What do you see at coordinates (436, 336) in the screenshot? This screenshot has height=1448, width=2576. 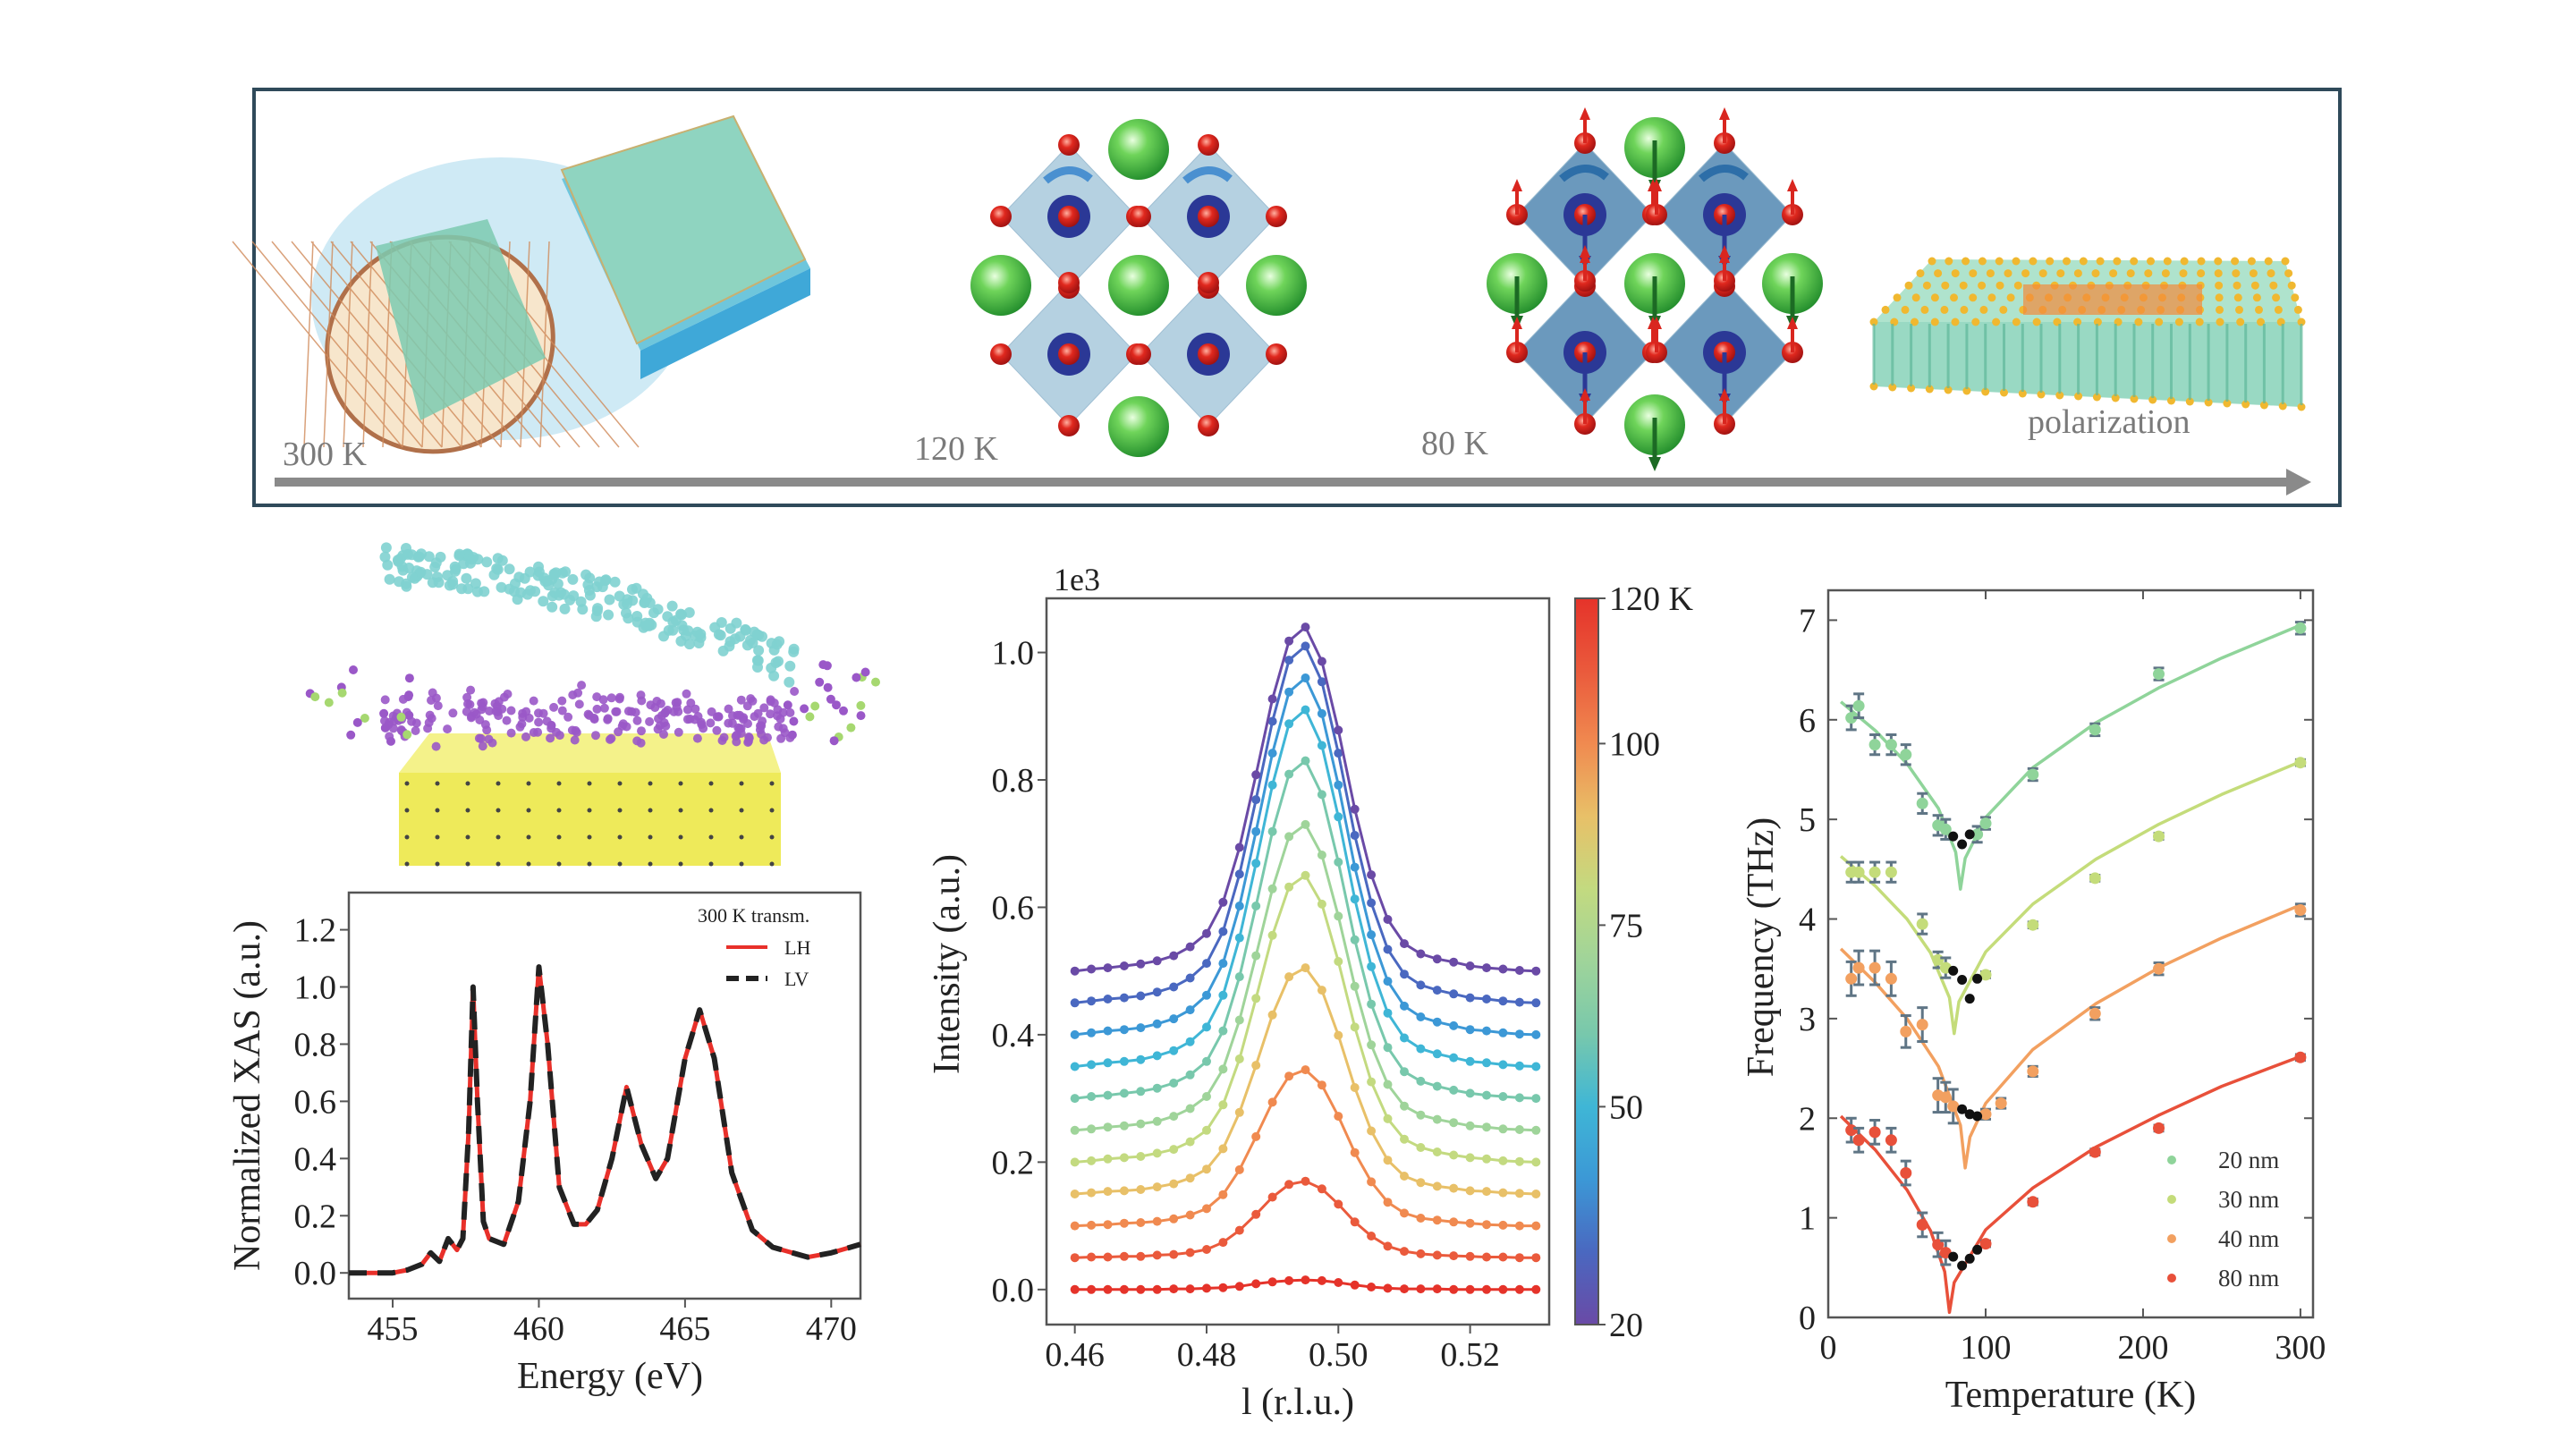 I see `silicon-wafer` at bounding box center [436, 336].